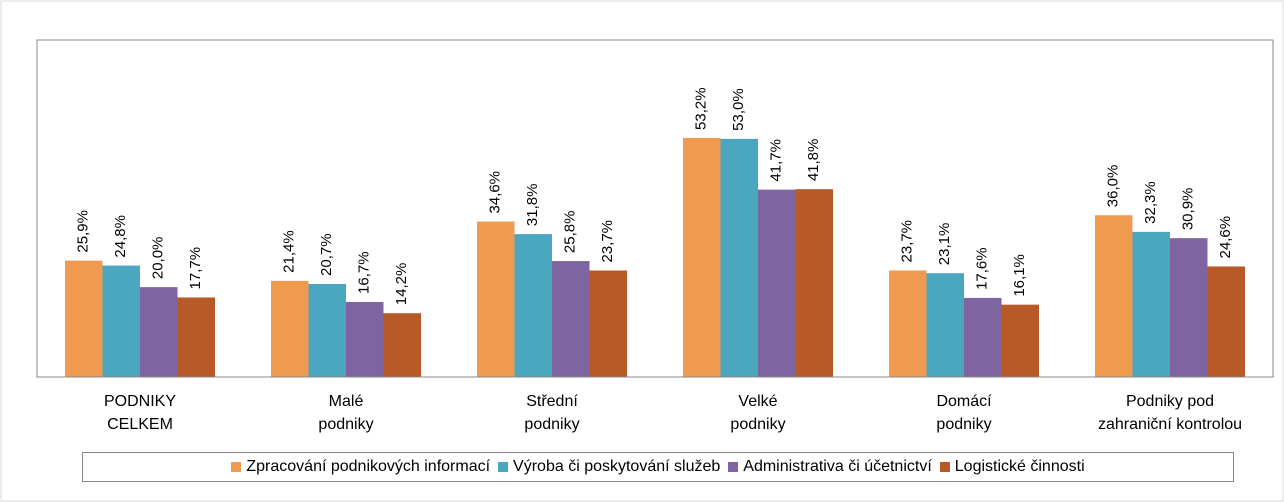  Describe the element at coordinates (982, 268) in the screenshot. I see `value-label: 17,6%` at that location.